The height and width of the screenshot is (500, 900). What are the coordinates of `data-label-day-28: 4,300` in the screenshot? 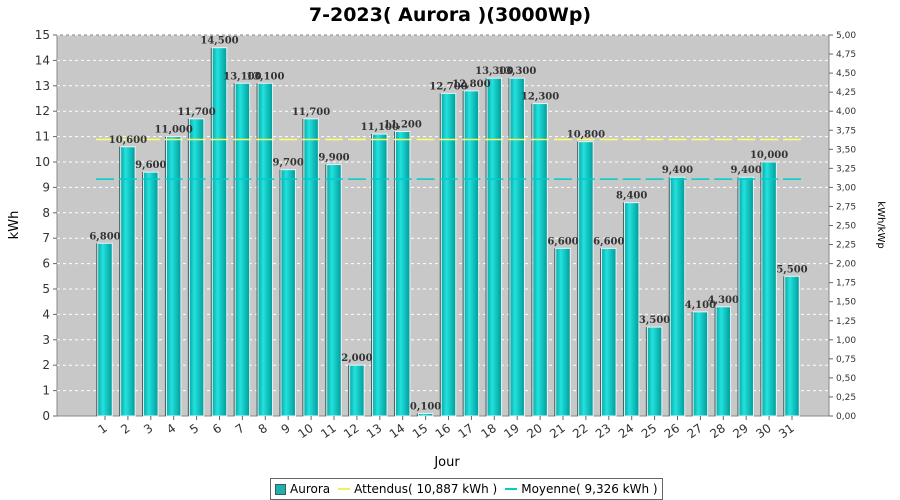 It's located at (723, 300).